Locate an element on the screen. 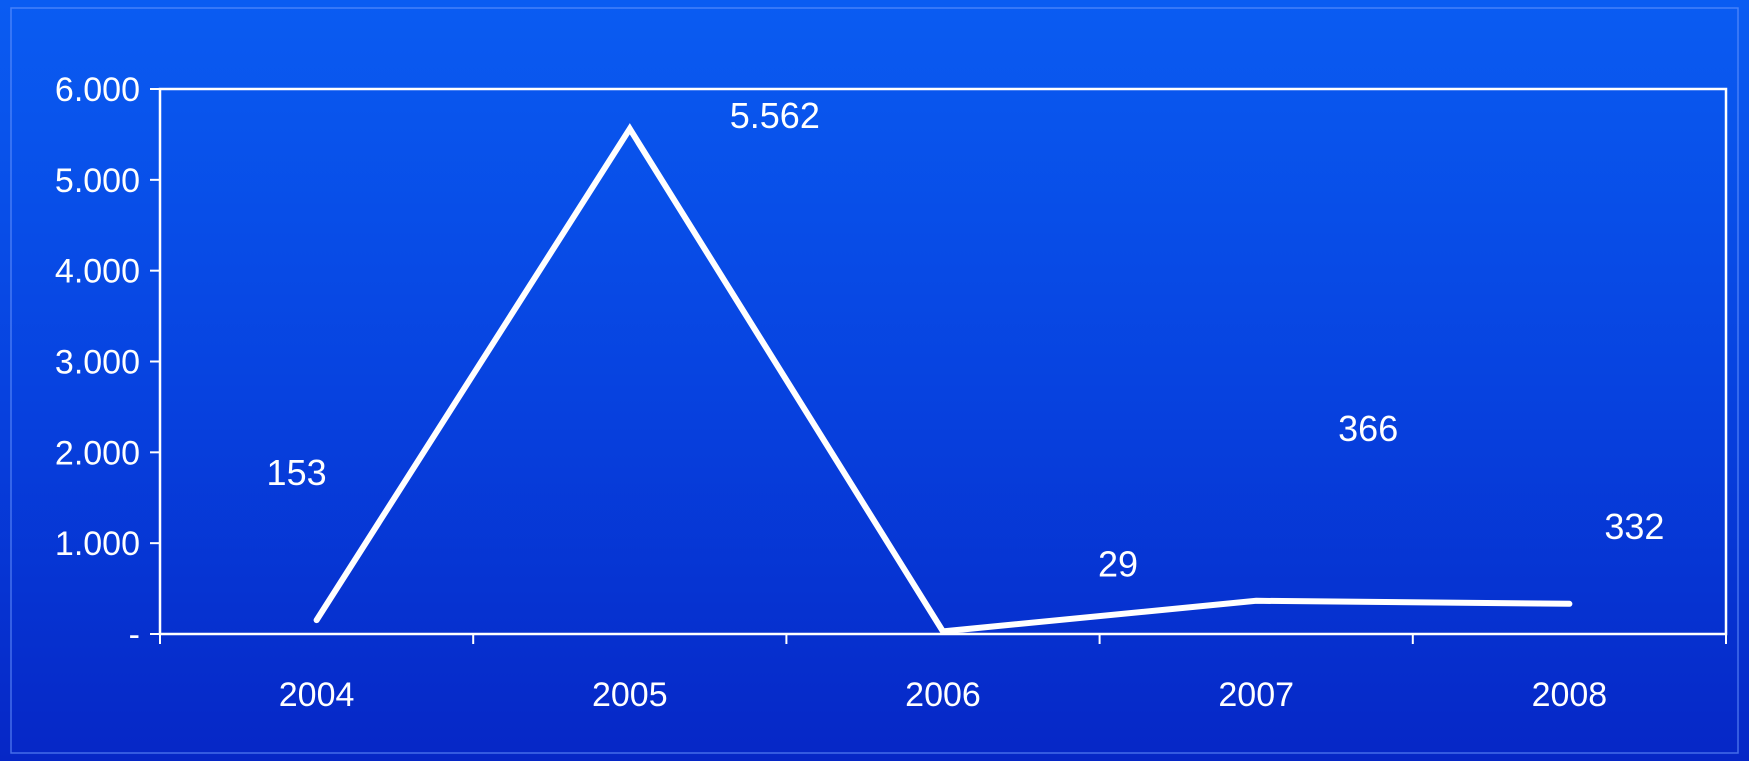 The image size is (1749, 761). y-axis: - 1.000 2.000 3.000 4.000 5.000 6.000 is located at coordinates (107, 362).